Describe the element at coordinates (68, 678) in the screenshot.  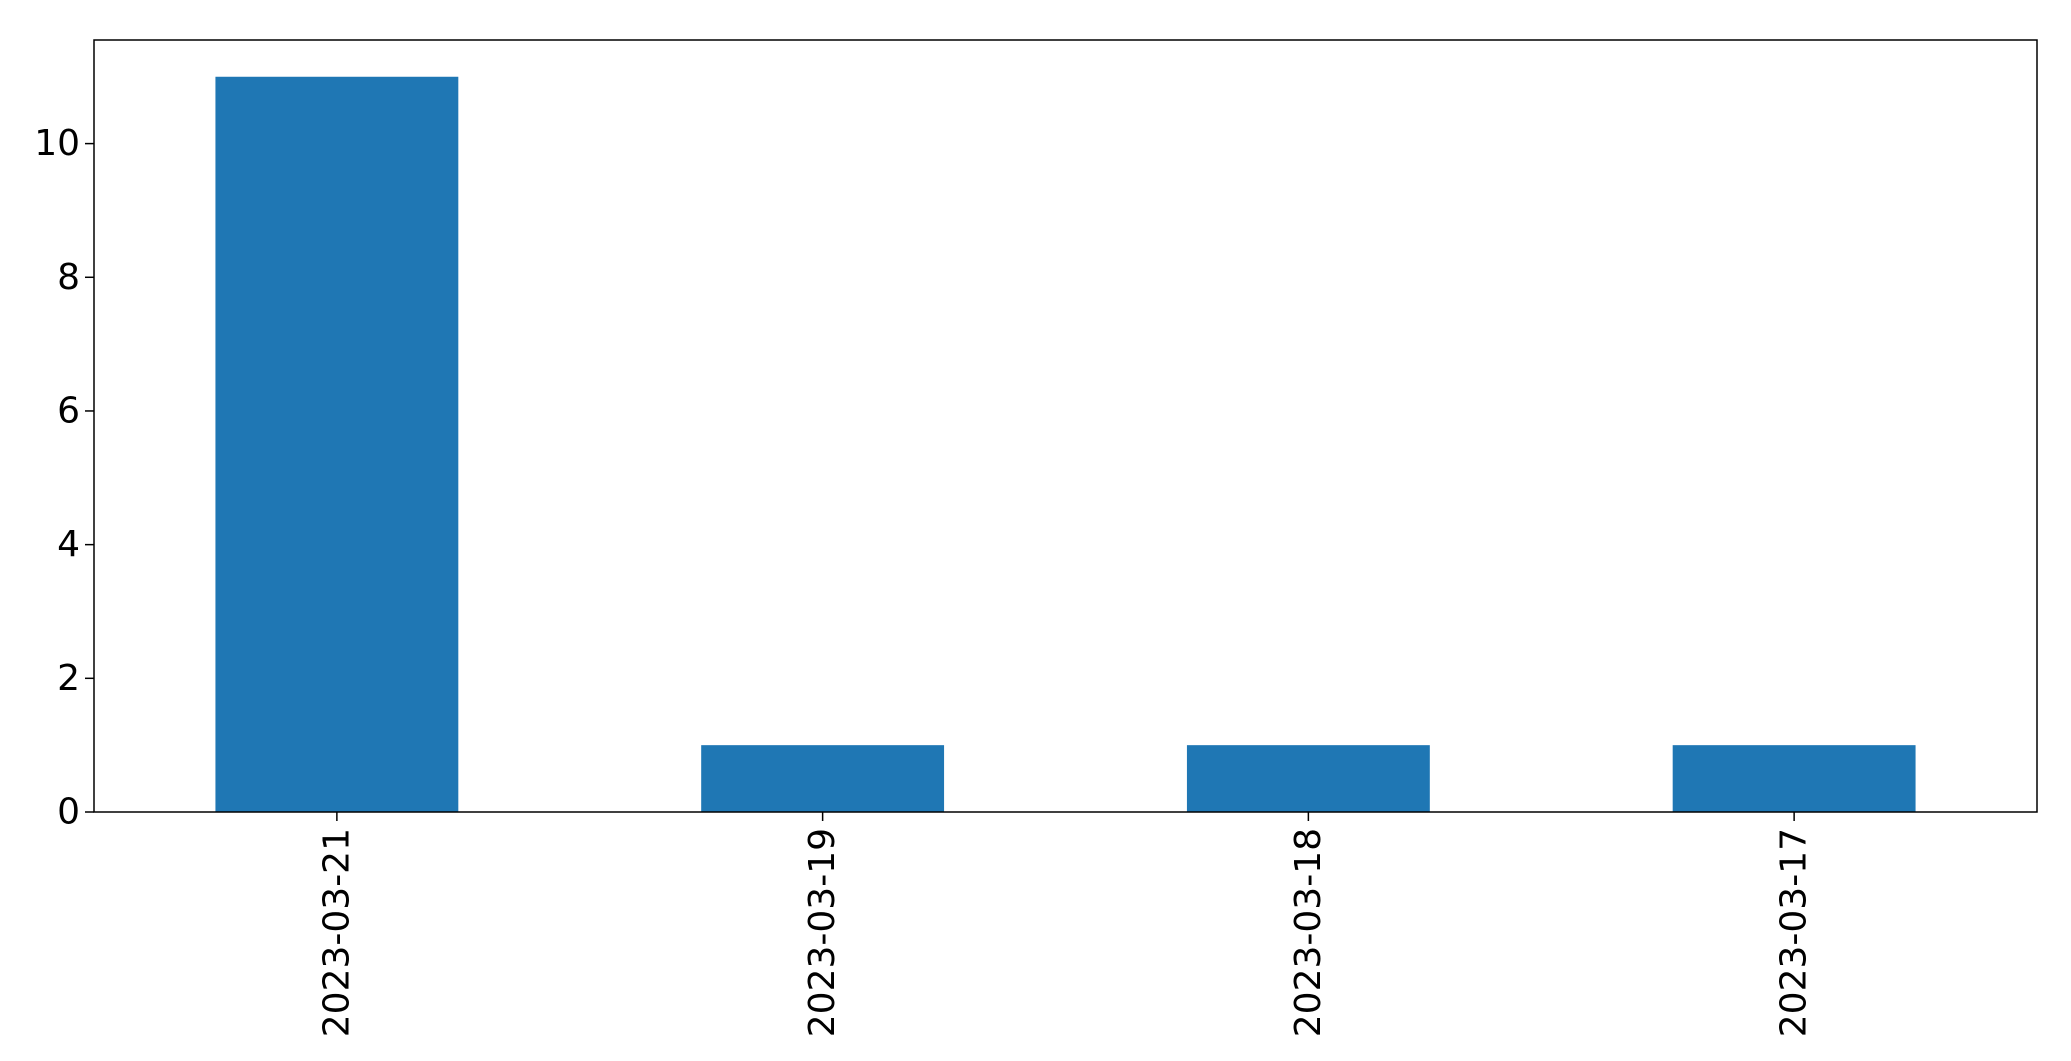
I see `y-tick-label: 2` at that location.